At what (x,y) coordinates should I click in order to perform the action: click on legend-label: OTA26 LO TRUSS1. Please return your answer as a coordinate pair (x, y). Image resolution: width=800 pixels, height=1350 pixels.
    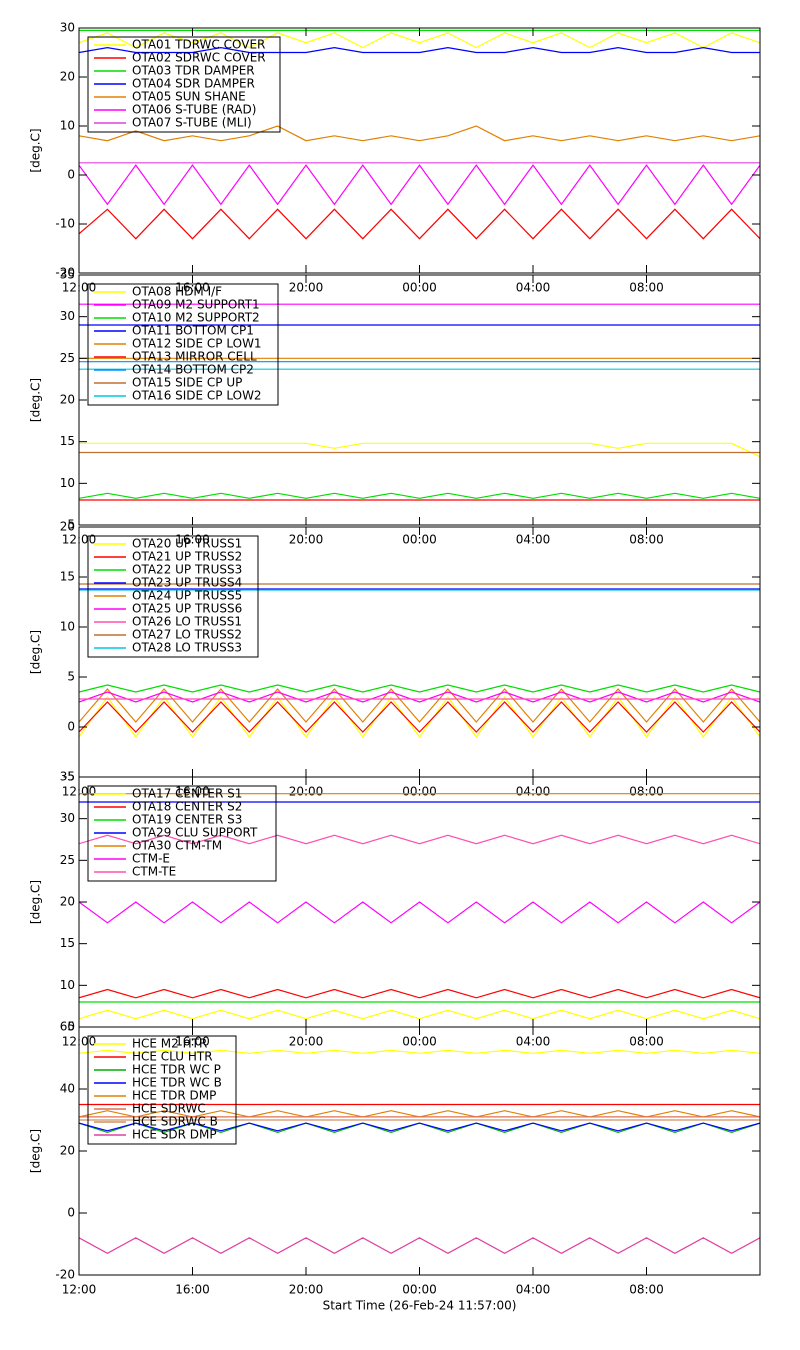
    Looking at the image, I should click on (187, 622).